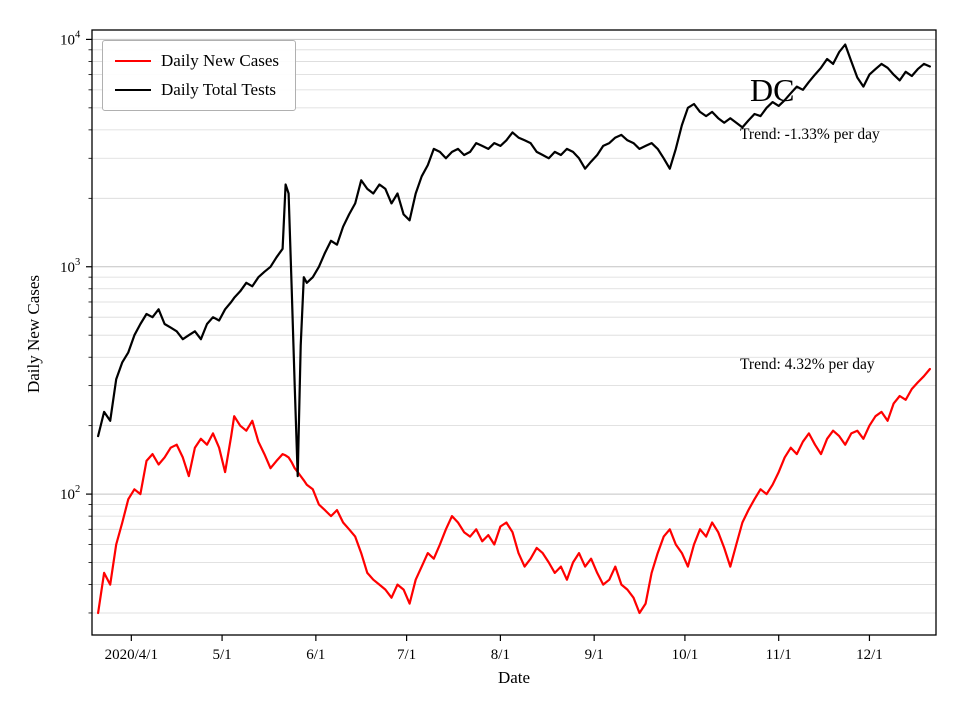  Describe the element at coordinates (199, 75) in the screenshot. I see `legend: Daily New Cases Daily Total Tests` at that location.